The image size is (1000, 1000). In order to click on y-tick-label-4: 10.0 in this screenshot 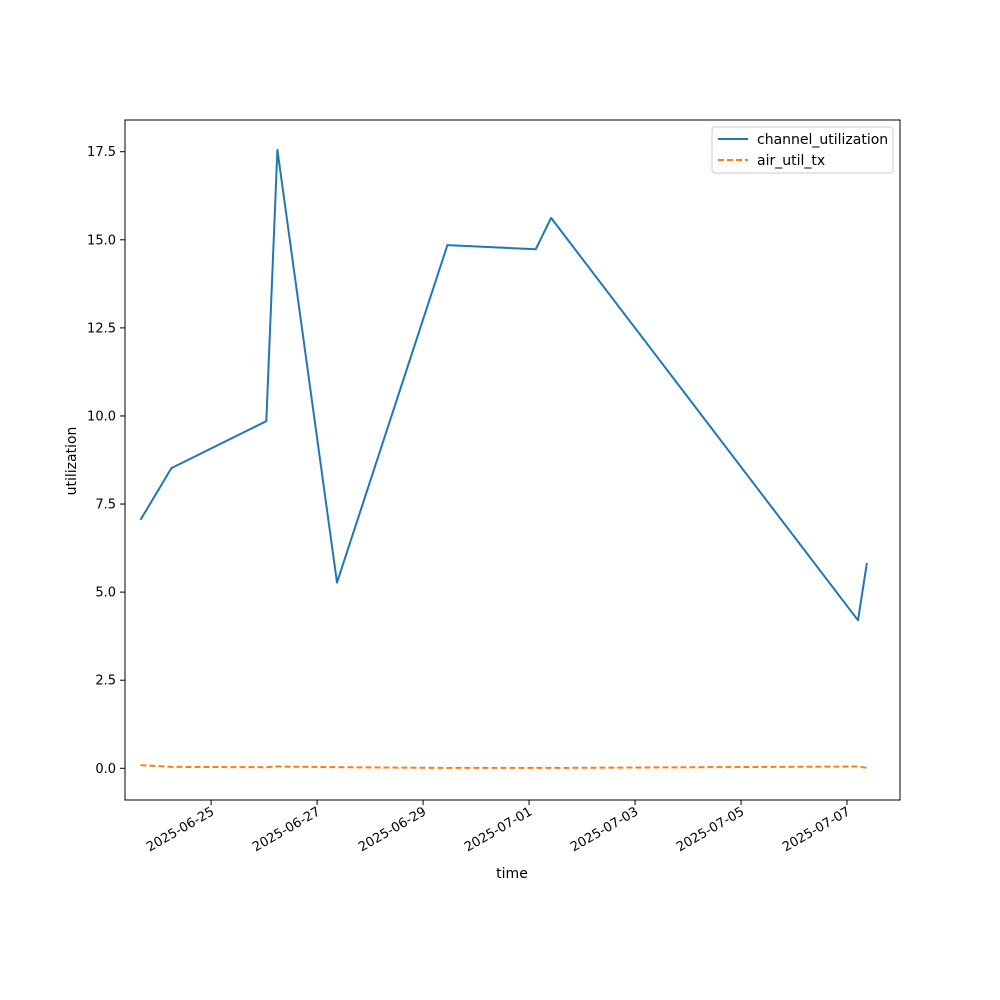, I will do `click(101, 416)`.